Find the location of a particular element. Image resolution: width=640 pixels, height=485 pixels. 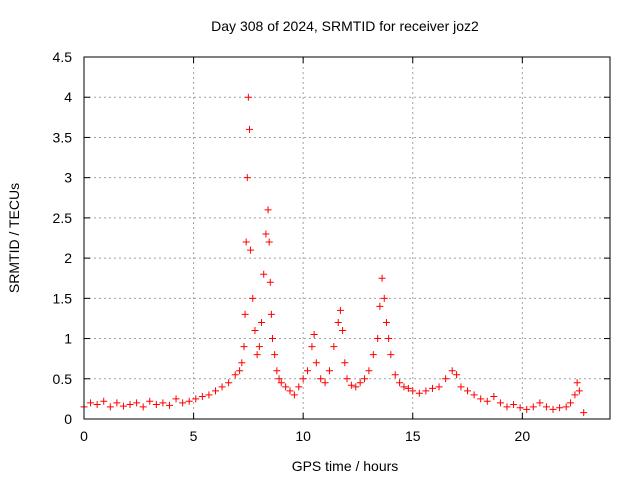

x-tick-label: 5 is located at coordinates (194, 436).